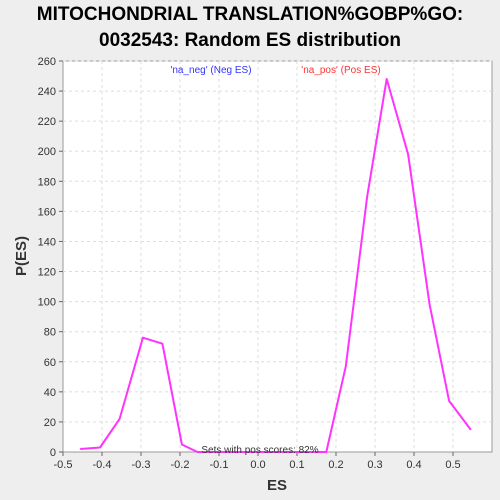 The height and width of the screenshot is (500, 500). Describe the element at coordinates (47, 122) in the screenshot. I see `y-tick-label: 220` at that location.